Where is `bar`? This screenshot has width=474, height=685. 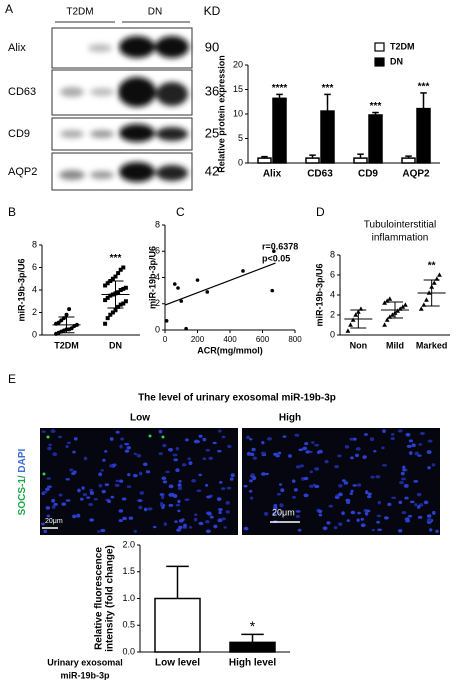 bar is located at coordinates (177, 625).